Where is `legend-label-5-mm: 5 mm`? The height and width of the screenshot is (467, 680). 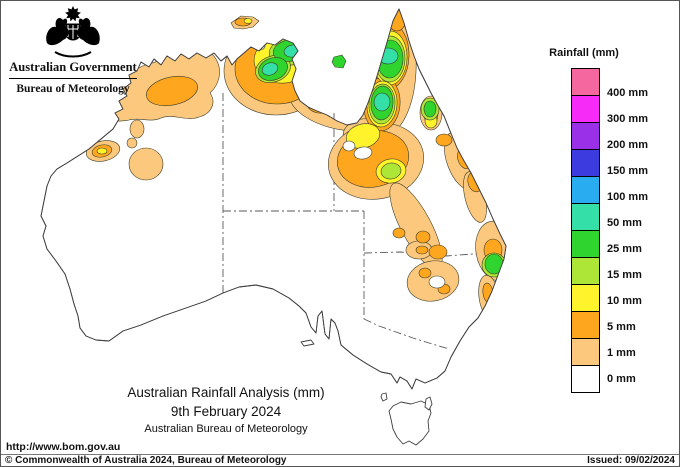
legend-label-5-mm: 5 mm is located at coordinates (621, 327).